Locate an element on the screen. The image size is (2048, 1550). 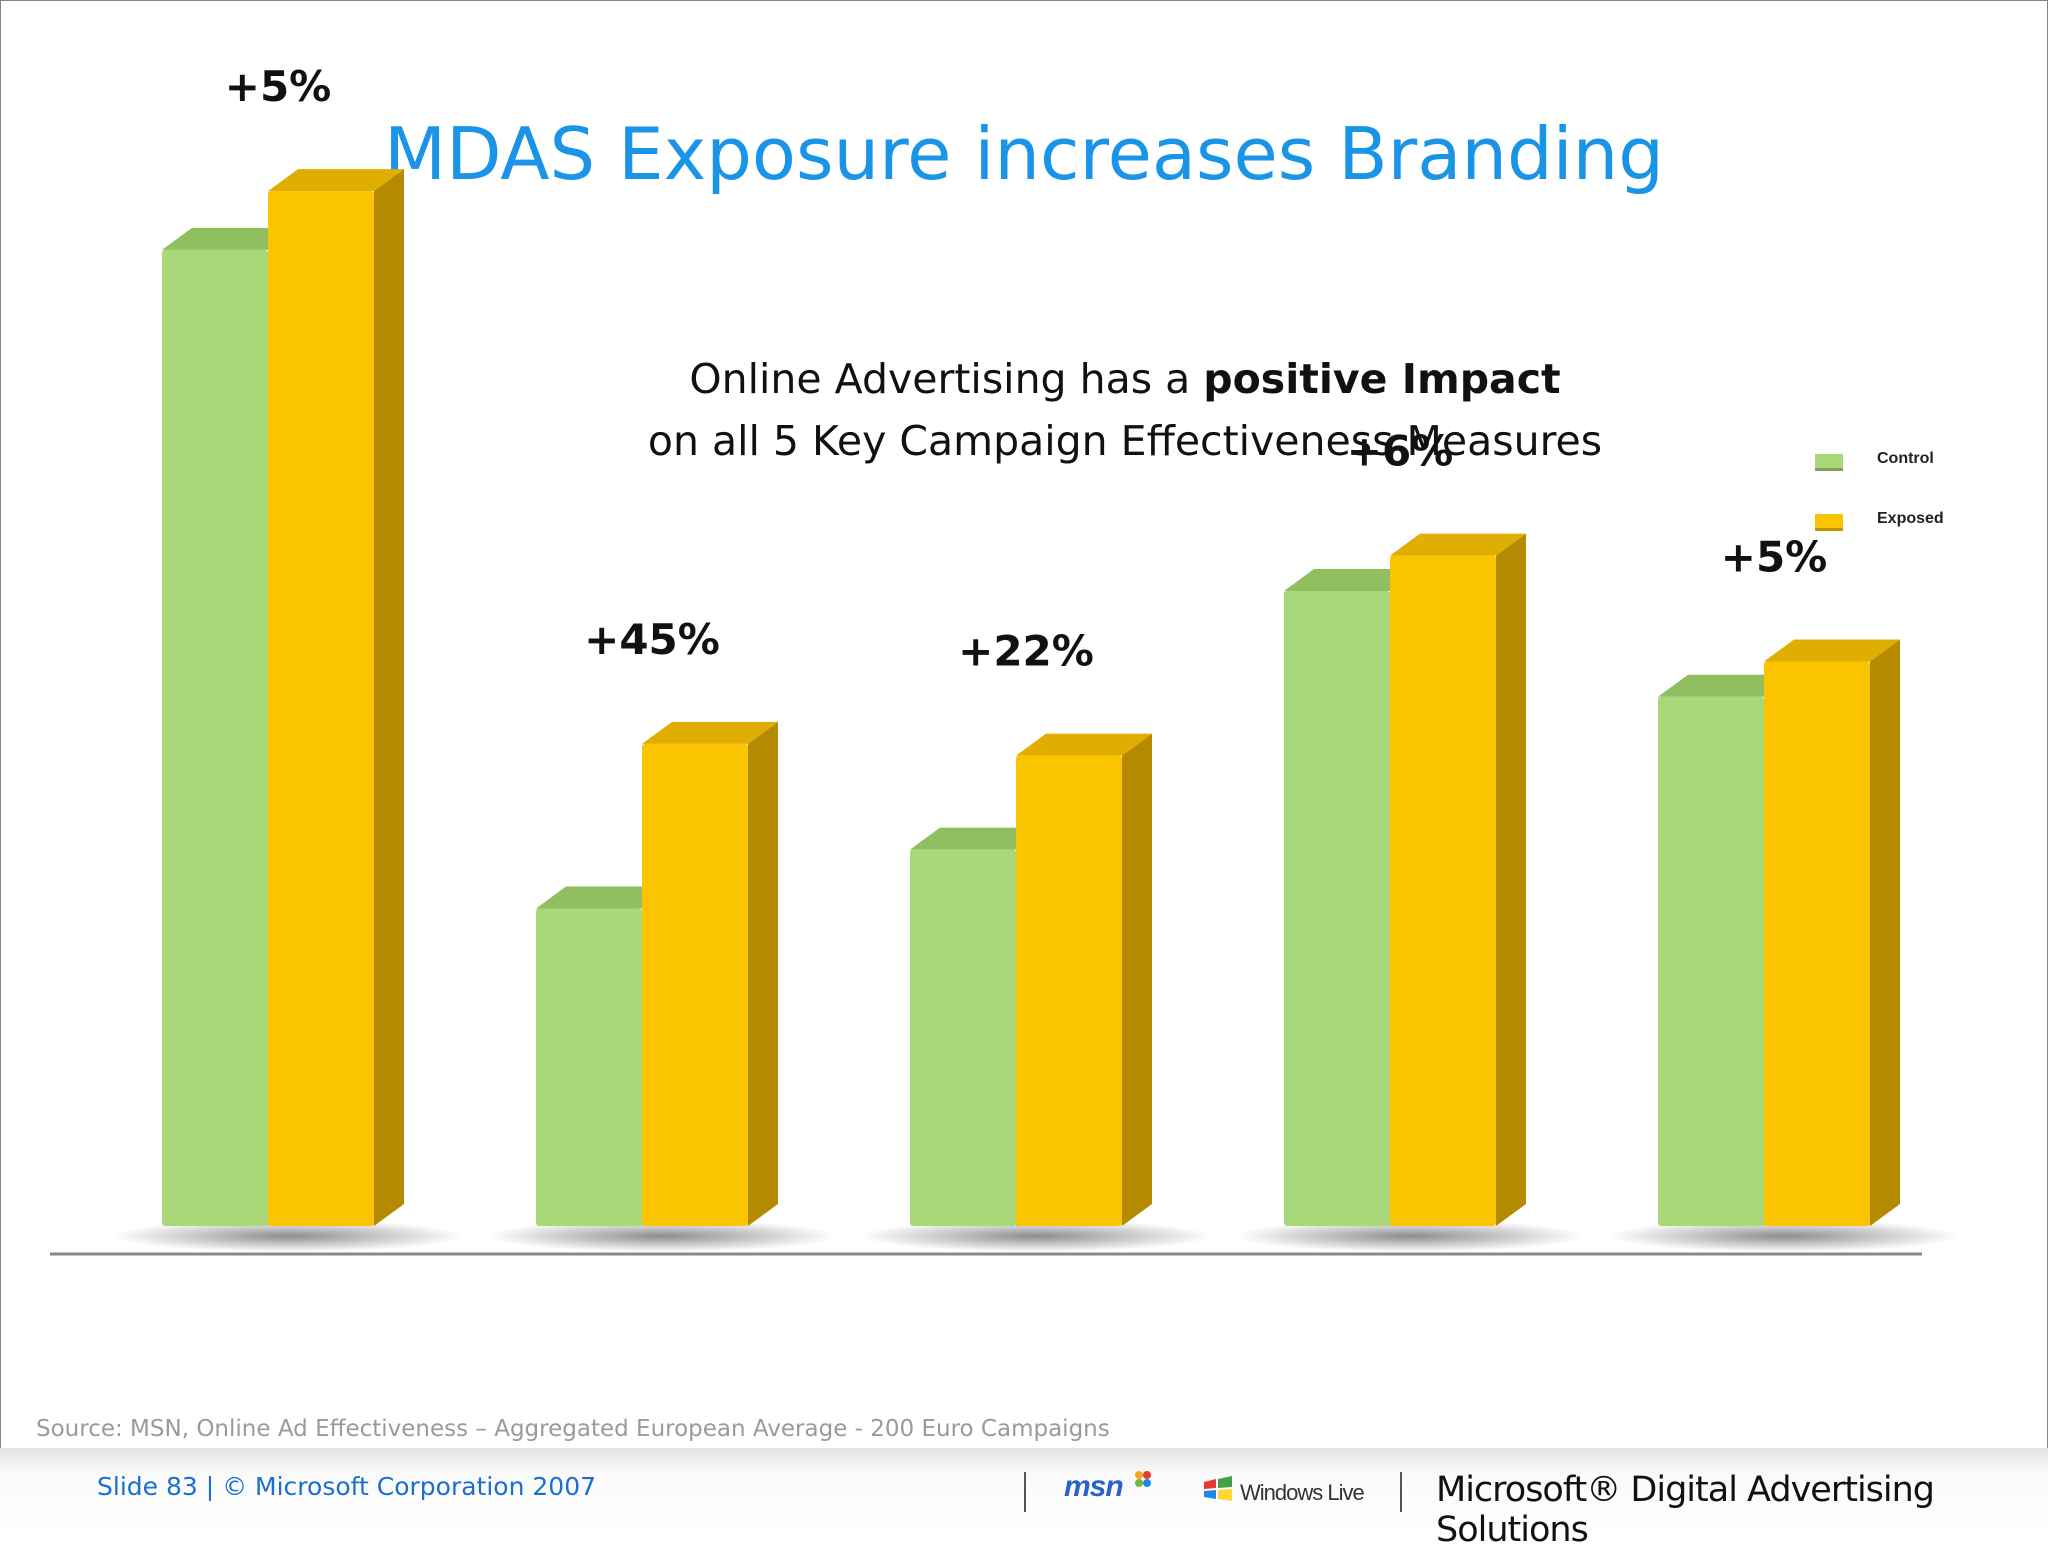
legend-item-control: Control is located at coordinates (1879, 480).